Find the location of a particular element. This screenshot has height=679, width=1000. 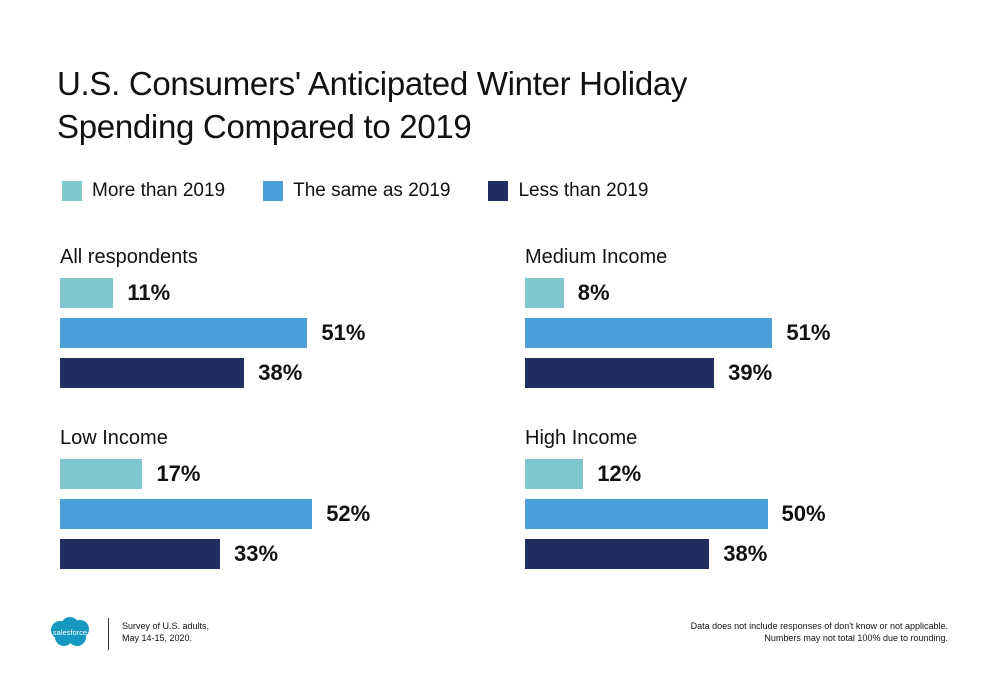

legend-item-less: Less than 2019 is located at coordinates (568, 191).